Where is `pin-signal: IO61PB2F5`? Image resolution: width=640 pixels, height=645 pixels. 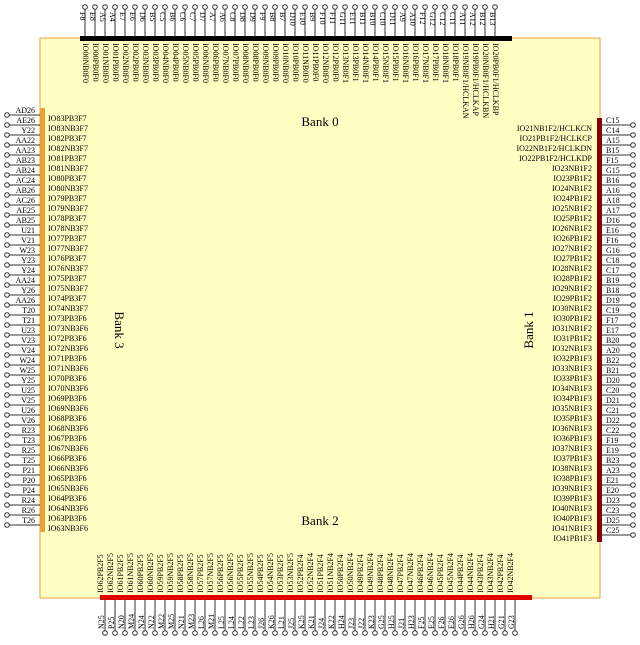 pin-signal: IO61PB2F5 is located at coordinates (120, 573).